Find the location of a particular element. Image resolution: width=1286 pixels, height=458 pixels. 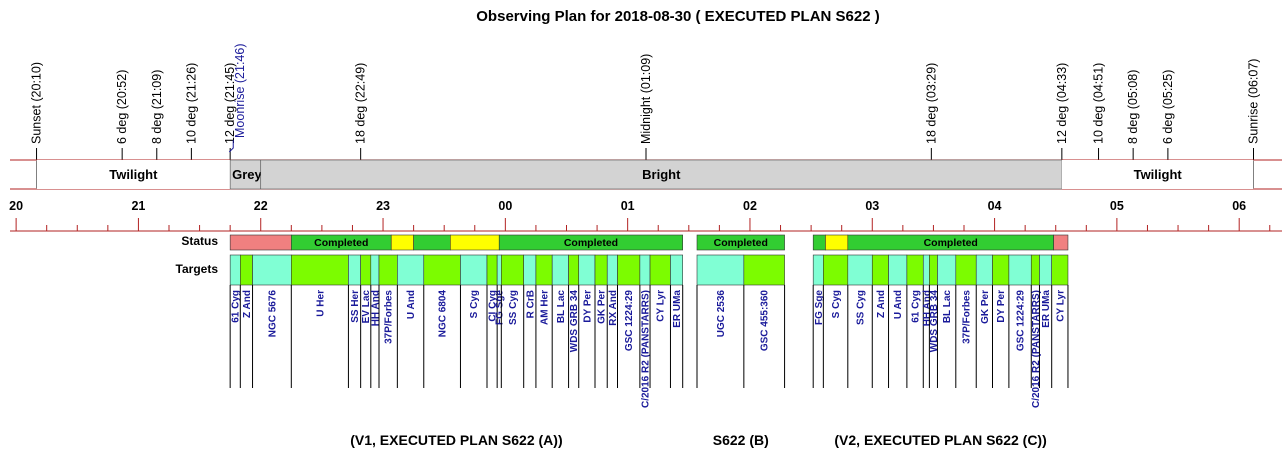

event-label: 12 deg (04:33) is located at coordinates (1062, 103).